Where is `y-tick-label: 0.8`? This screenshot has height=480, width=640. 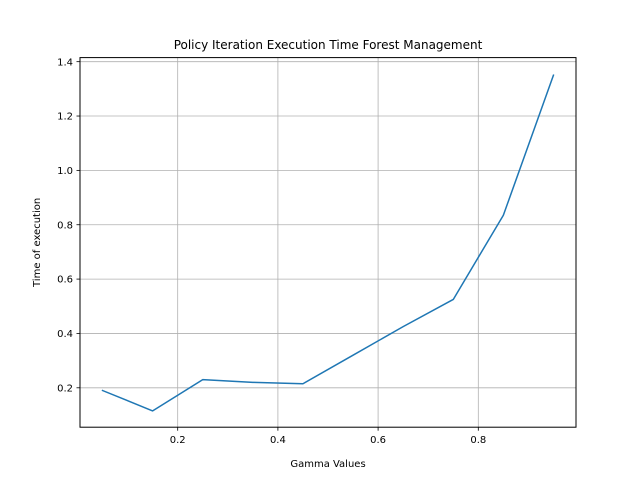
y-tick-label: 0.8 is located at coordinates (65, 225).